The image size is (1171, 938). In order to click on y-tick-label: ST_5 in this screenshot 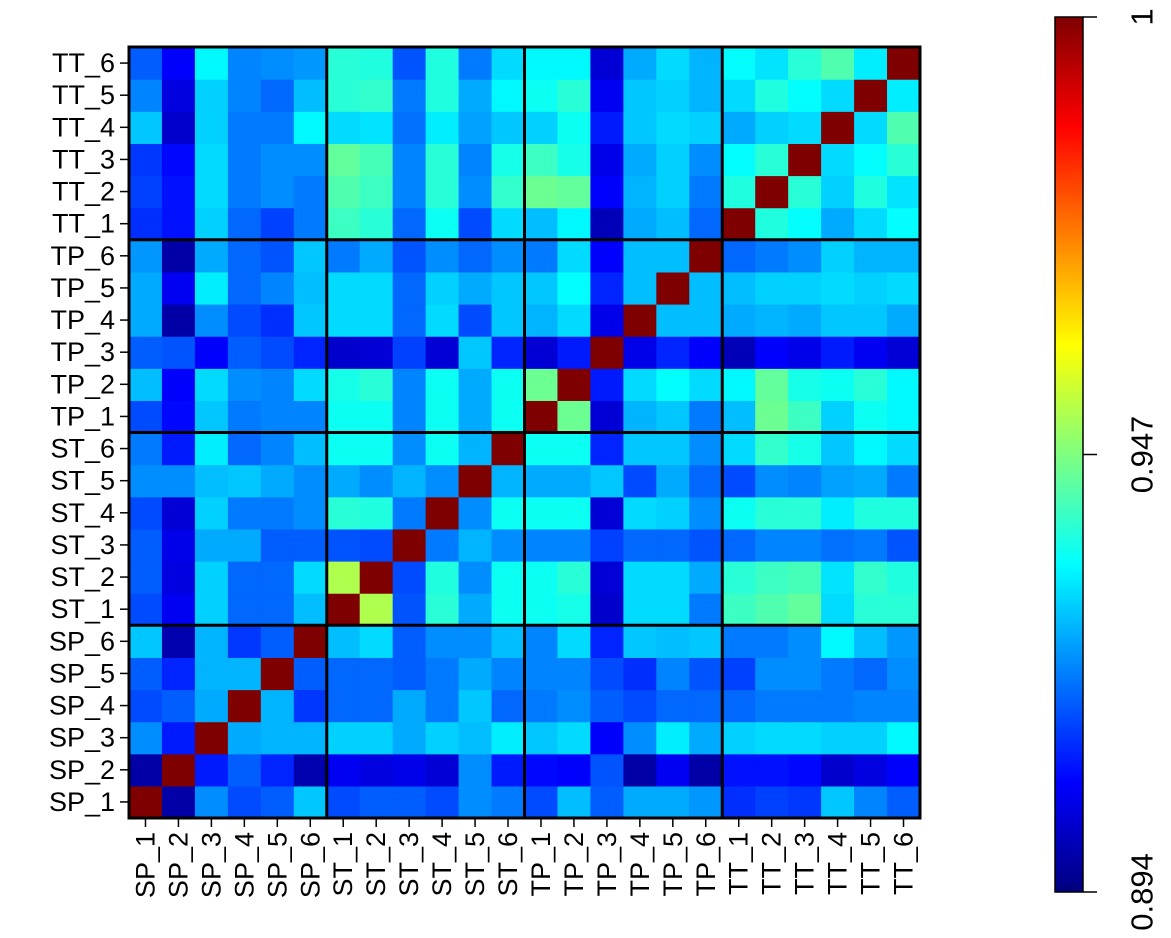, I will do `click(82, 481)`.